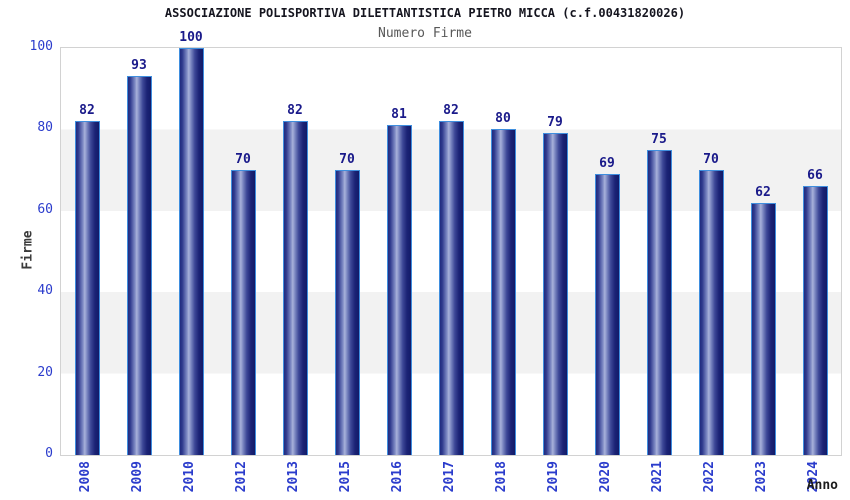 The width and height of the screenshot is (850, 500). Describe the element at coordinates (425, 33) in the screenshot. I see `chart-subtitle: Numero Firme` at that location.